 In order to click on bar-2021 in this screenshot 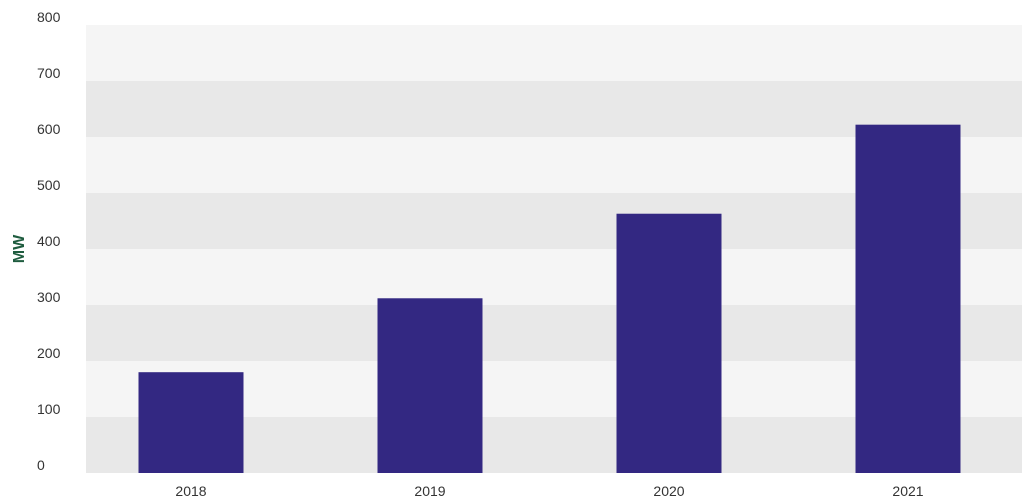, I will do `click(908, 299)`.